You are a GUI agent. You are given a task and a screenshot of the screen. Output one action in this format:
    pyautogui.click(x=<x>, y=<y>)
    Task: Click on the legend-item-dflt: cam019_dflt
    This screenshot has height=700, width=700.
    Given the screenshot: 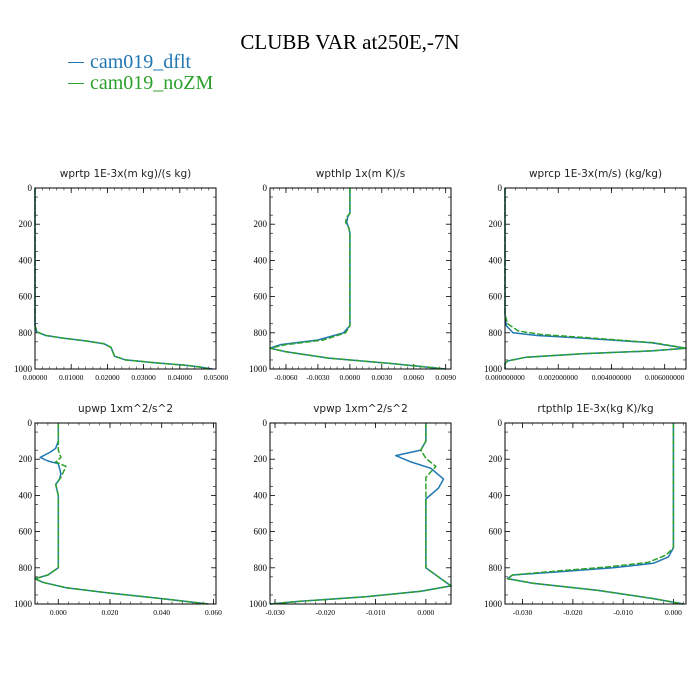 What is the action you would take?
    pyautogui.click(x=140, y=62)
    